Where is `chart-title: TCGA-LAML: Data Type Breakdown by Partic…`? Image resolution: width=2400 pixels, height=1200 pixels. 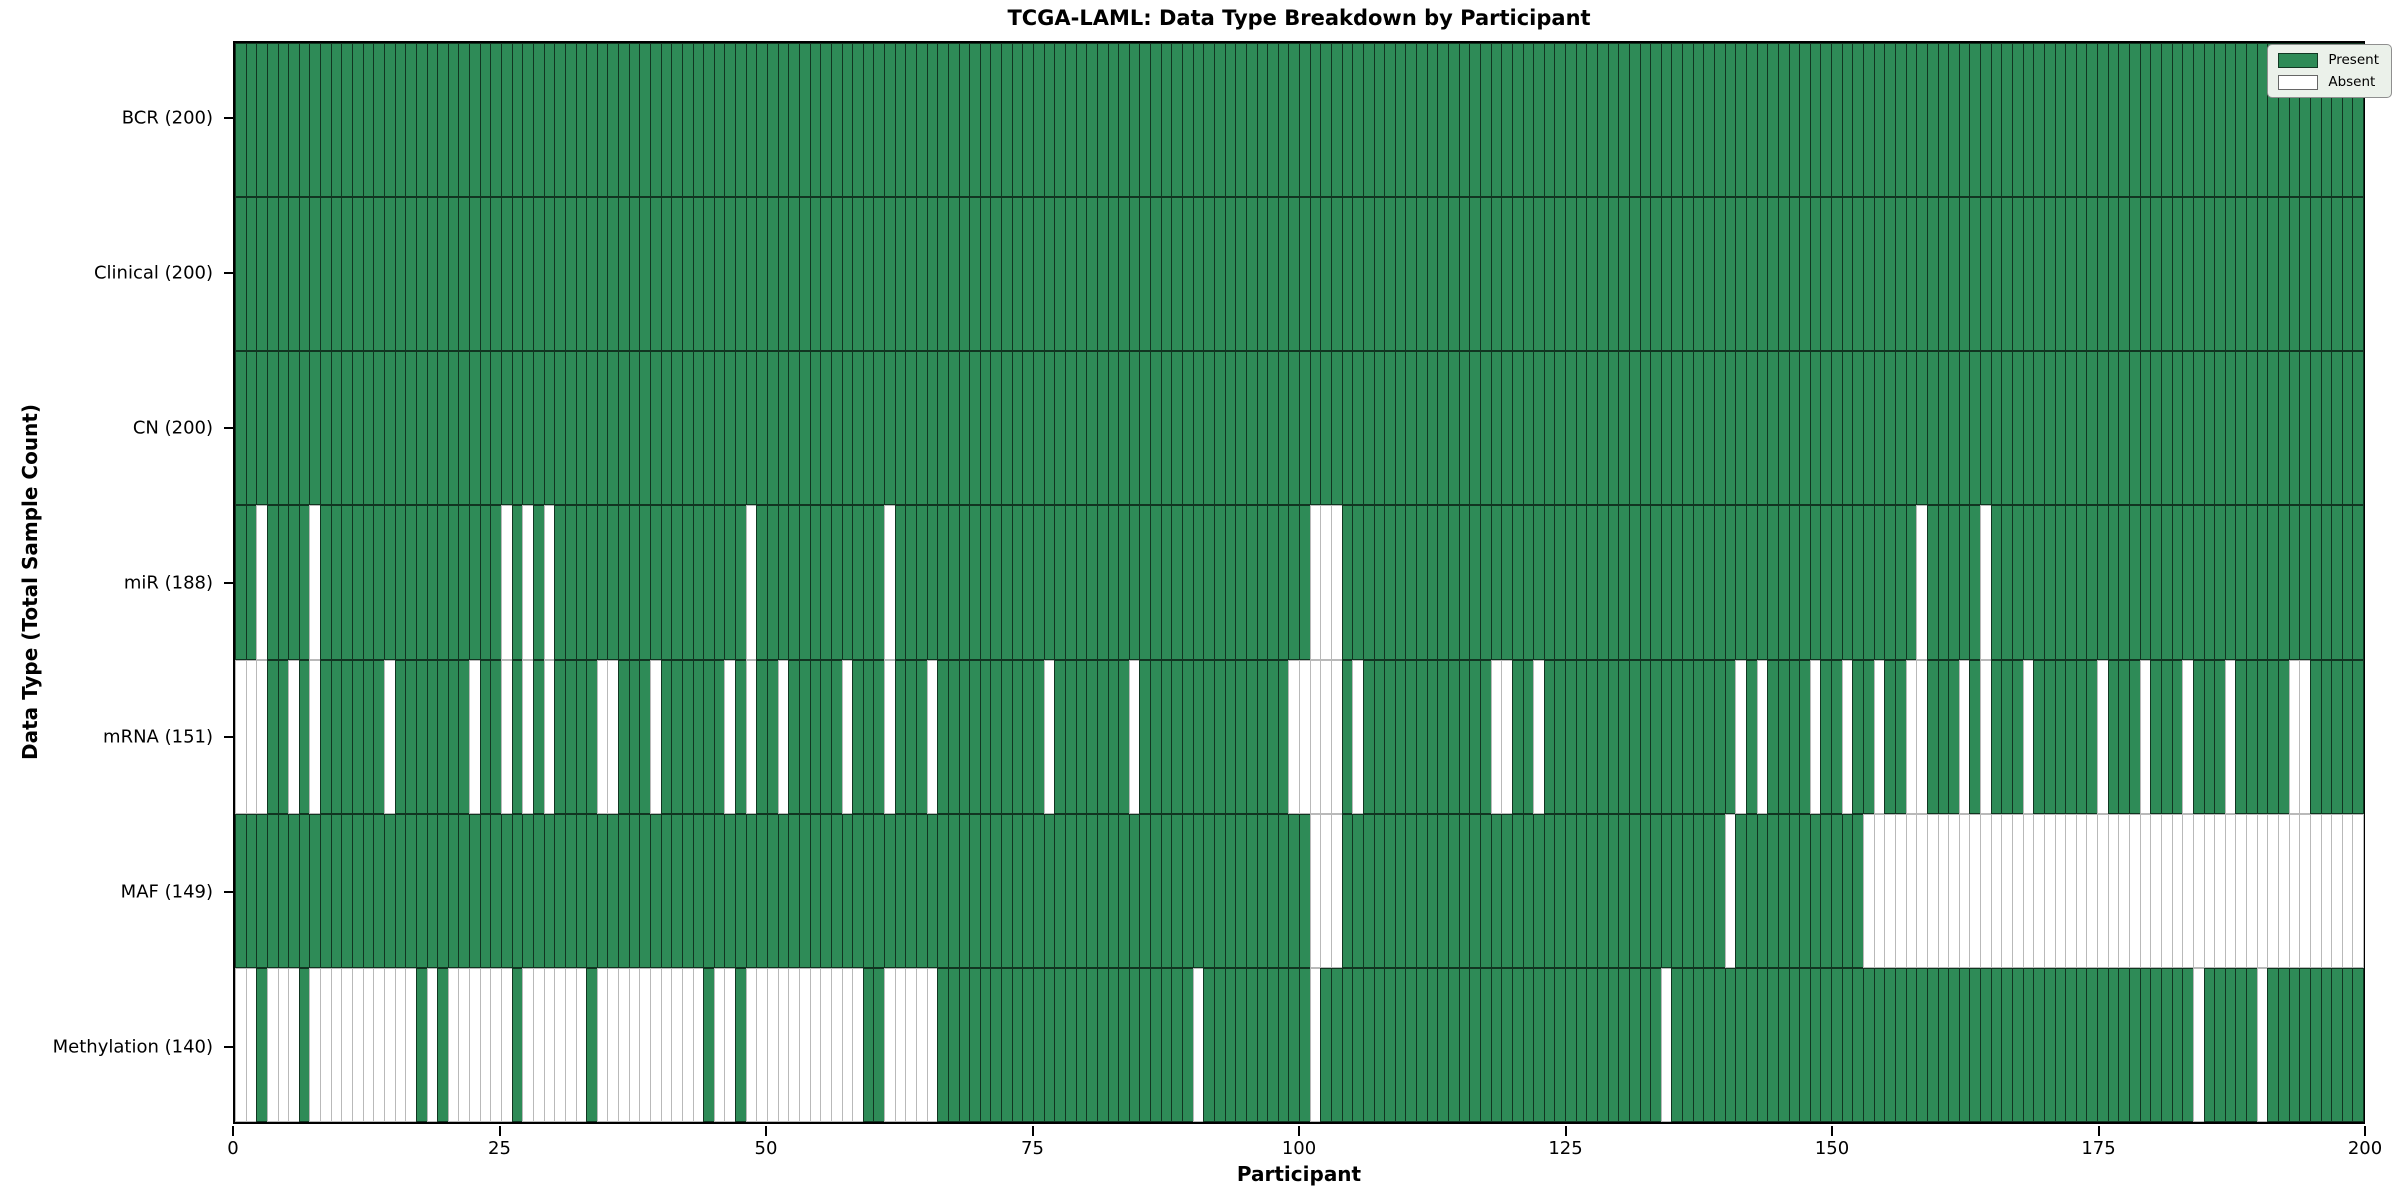
chart-title: TCGA-LAML: Data Type Breakdown by Partic… is located at coordinates (1299, 18).